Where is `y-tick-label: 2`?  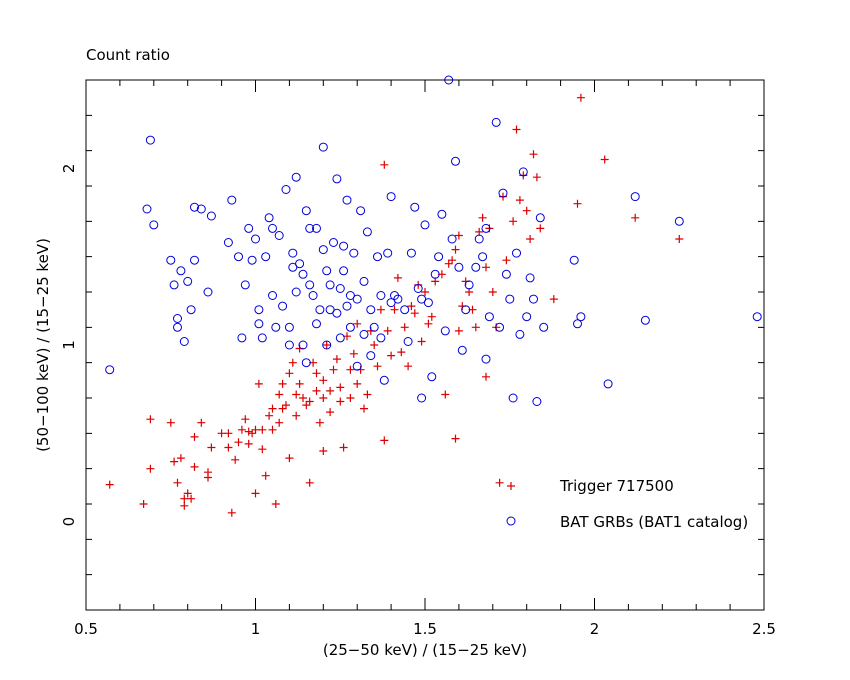
y-tick-label: 2 is located at coordinates (69, 169).